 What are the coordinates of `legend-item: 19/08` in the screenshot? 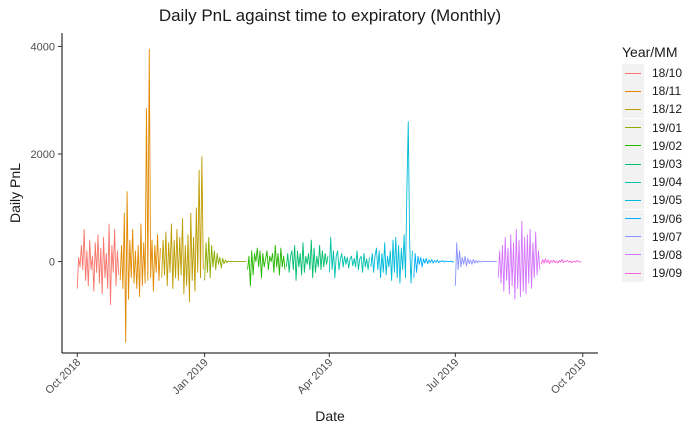 It's located at (652, 254).